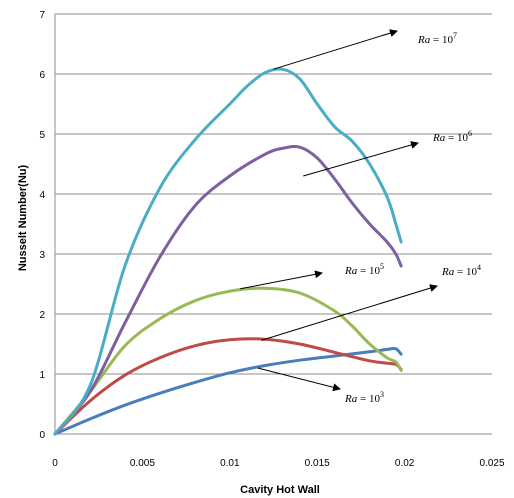  I want to click on y-tick-label: 4, so click(42, 195).